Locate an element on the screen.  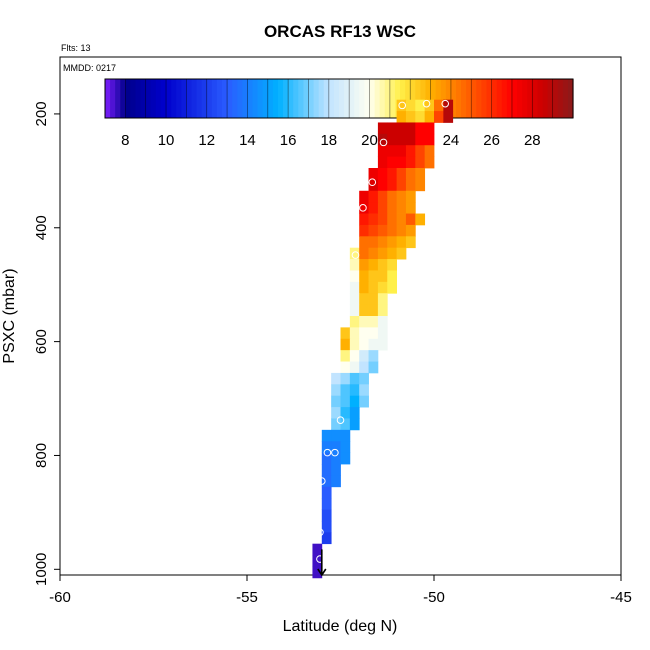
colorbar-tick-label: 12 is located at coordinates (206, 140).